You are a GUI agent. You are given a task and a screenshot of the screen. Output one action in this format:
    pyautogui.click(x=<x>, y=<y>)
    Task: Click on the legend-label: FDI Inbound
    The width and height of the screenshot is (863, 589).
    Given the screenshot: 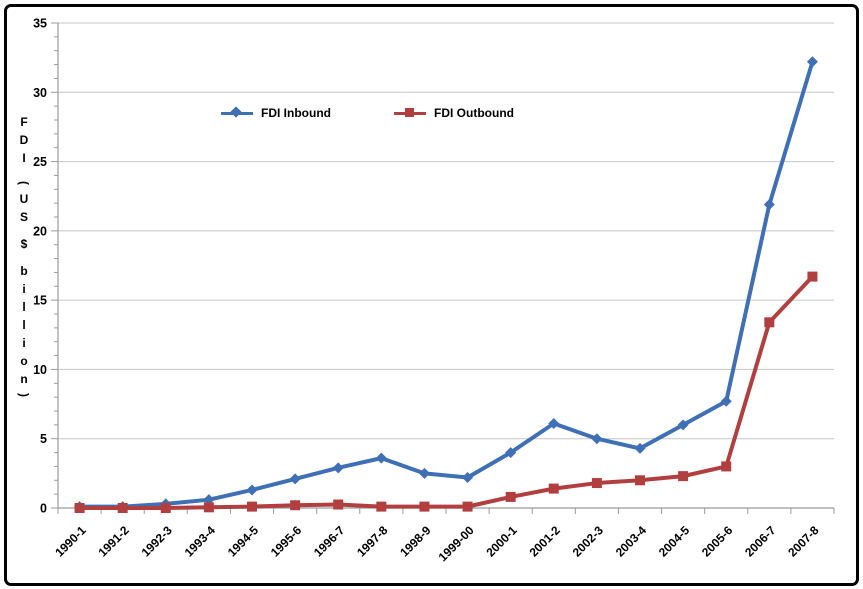 What is the action you would take?
    pyautogui.click(x=296, y=113)
    